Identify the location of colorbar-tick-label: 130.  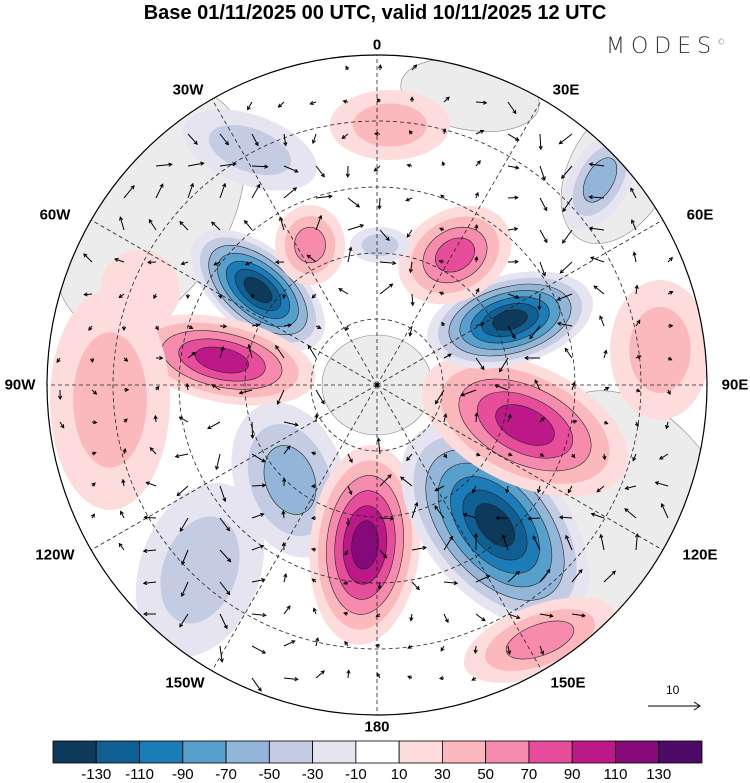
(659, 774).